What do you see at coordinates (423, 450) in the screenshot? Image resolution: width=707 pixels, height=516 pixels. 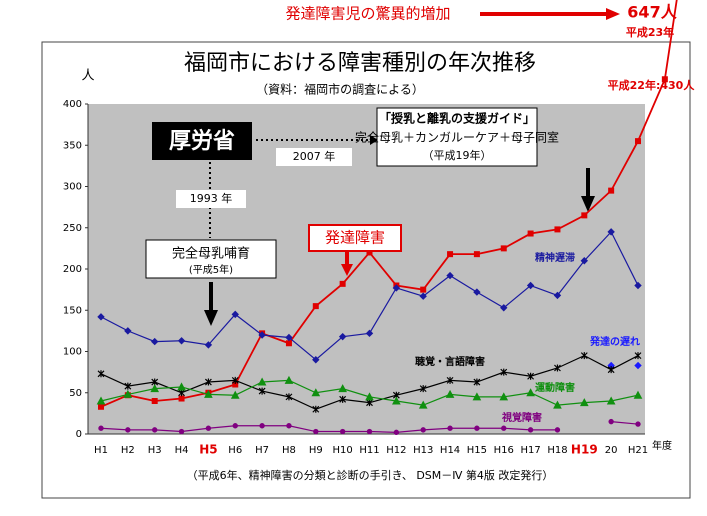 I see `x-tick-label: H13` at bounding box center [423, 450].